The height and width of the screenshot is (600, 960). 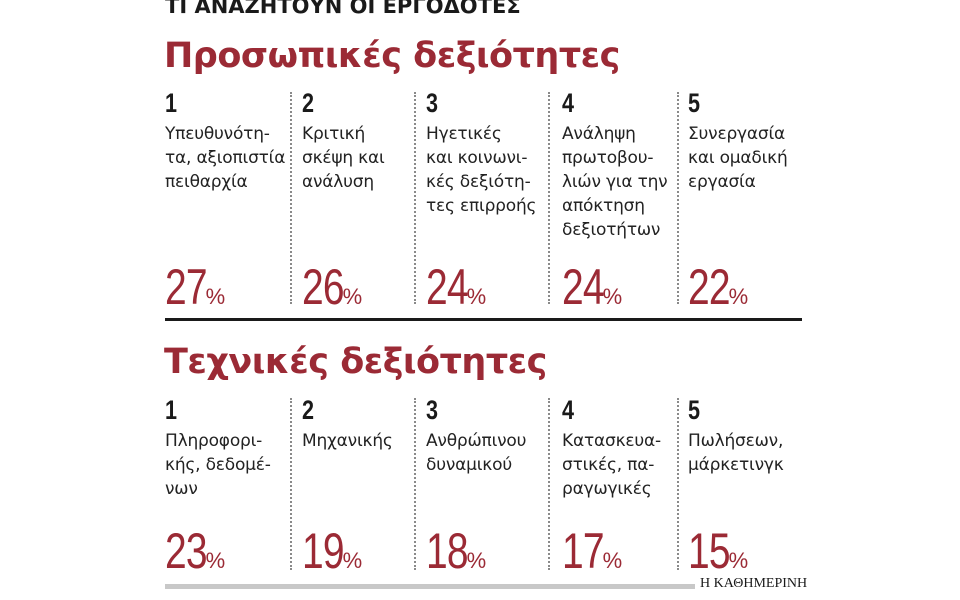 I want to click on skill-item: 2 Μηχανικής, so click(x=347, y=424).